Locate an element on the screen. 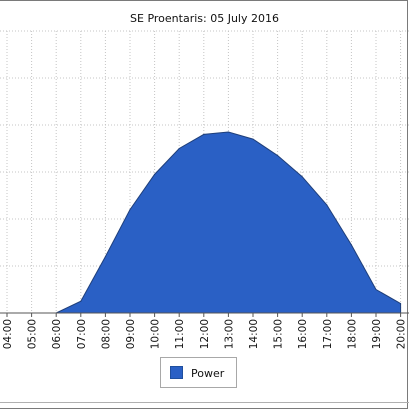 The height and width of the screenshot is (409, 409). x-tick-label: 15:00 is located at coordinates (279, 334).